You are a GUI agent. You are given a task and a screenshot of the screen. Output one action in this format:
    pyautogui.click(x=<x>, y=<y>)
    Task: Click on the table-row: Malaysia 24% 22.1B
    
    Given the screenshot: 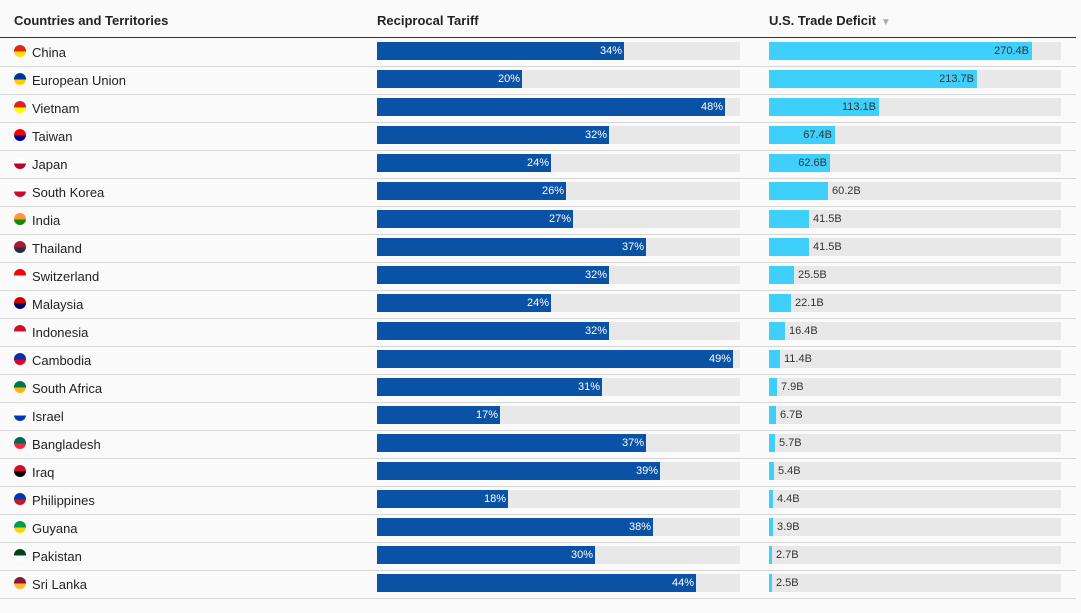 What is the action you would take?
    pyautogui.click(x=538, y=304)
    